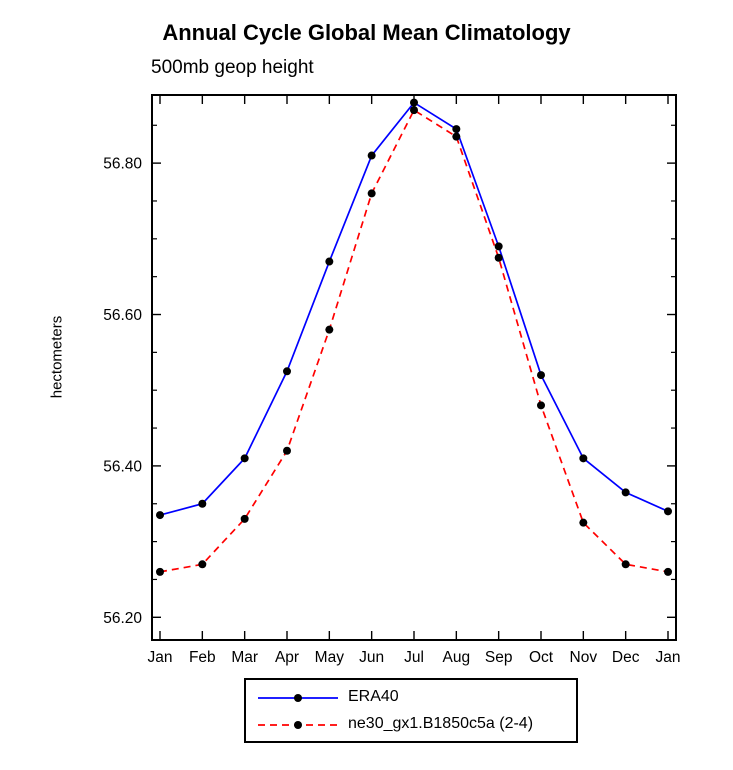  Describe the element at coordinates (499, 657) in the screenshot. I see `x-tick-label: Sep` at that location.